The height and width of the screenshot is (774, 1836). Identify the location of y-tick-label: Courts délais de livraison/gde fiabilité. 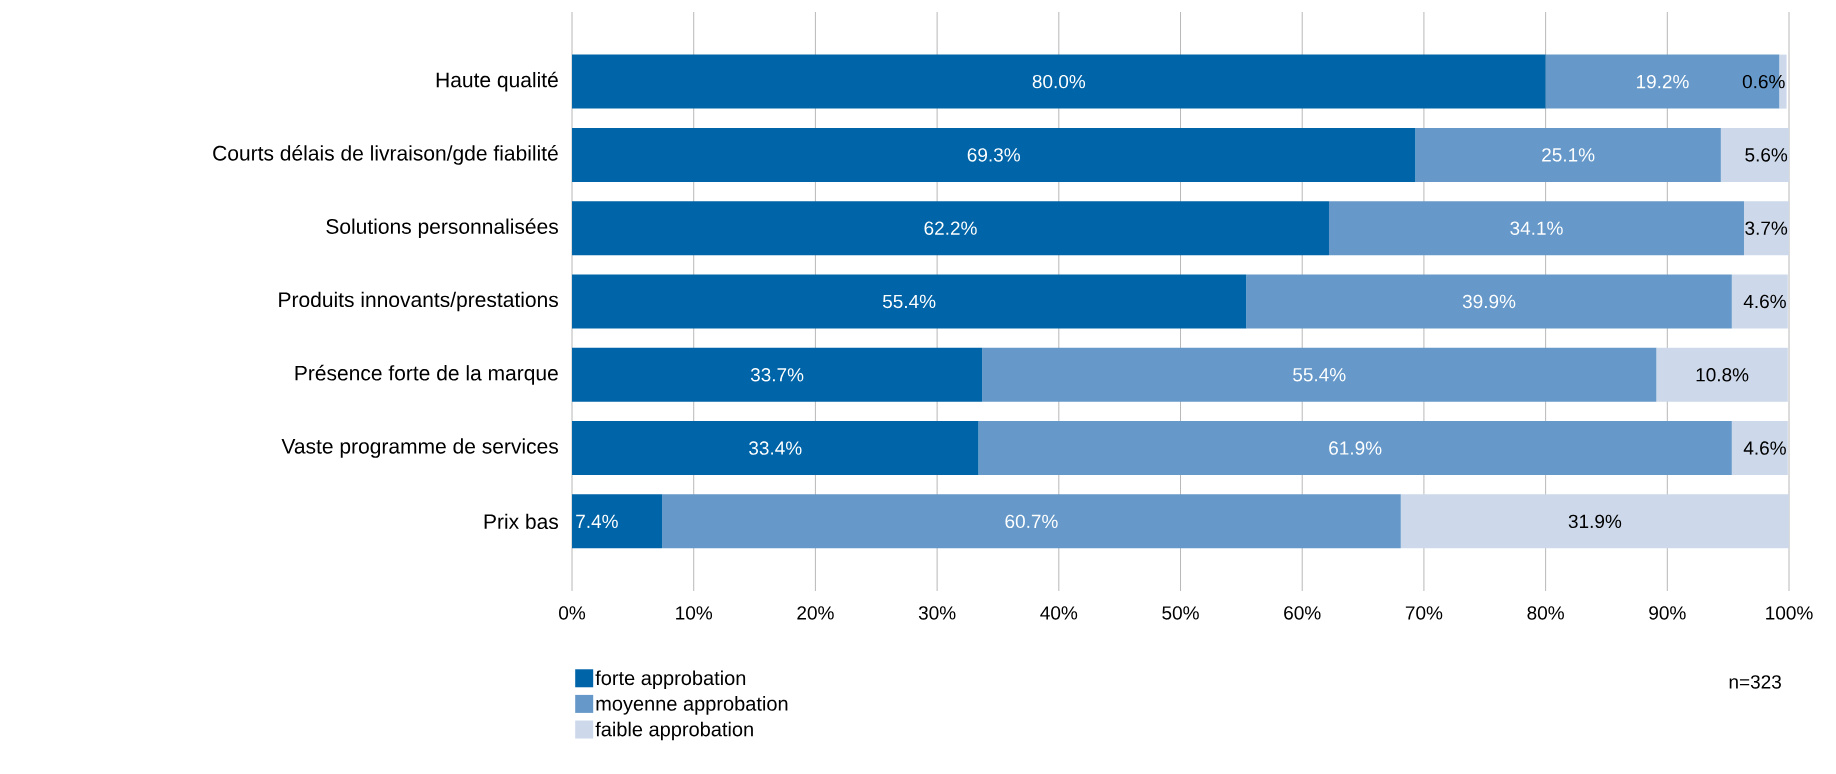
(385, 154).